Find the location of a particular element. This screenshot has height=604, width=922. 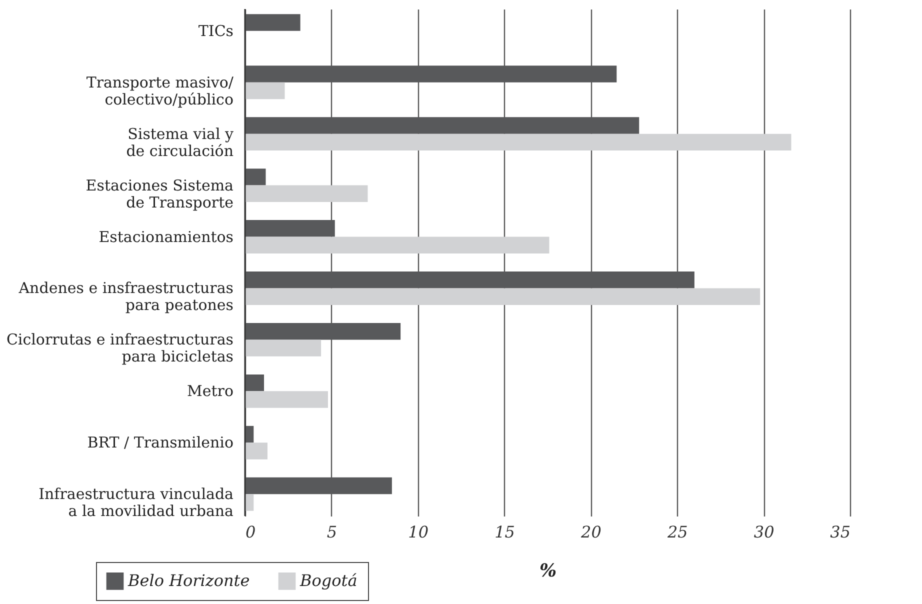

y-tick-label: Transporte masivo/ colectivo/público is located at coordinates (160, 90).